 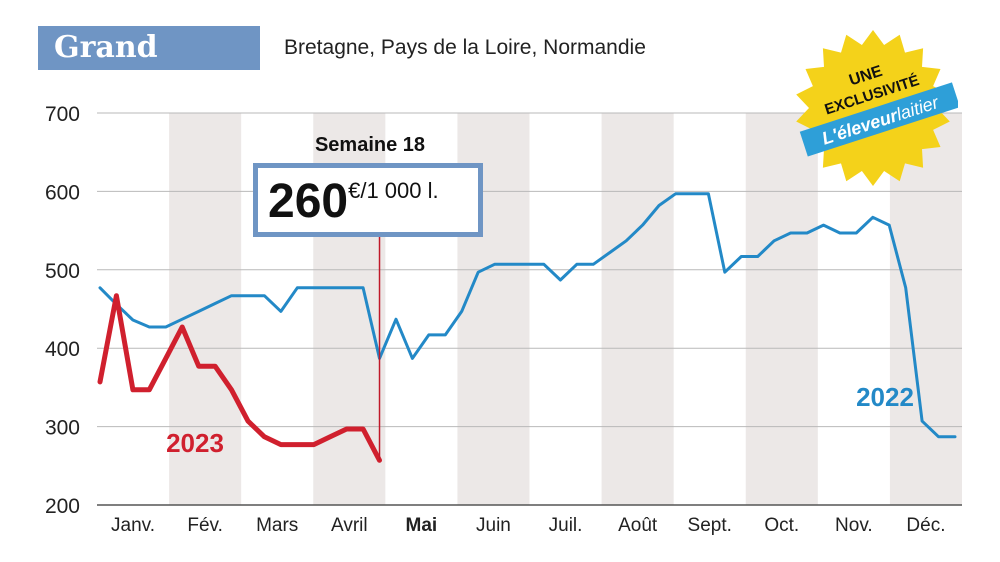 I want to click on y-tick-label: 600, so click(x=62, y=192).